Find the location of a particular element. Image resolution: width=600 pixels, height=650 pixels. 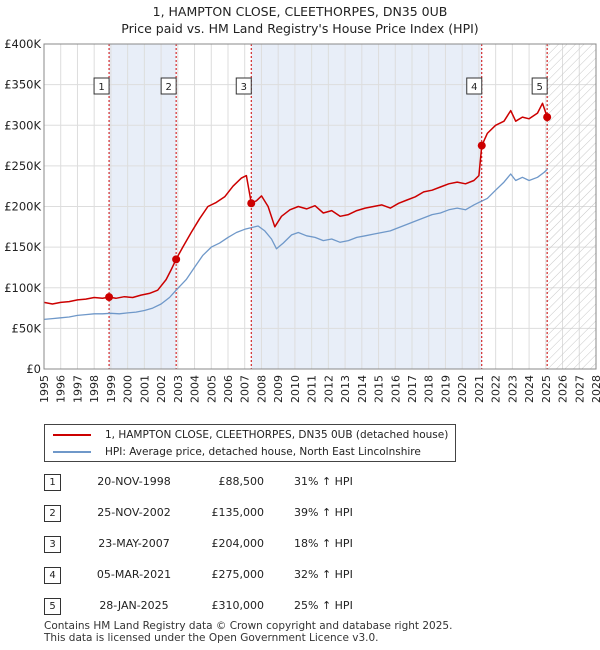

title-line-1: 1, HAMPTON CLOSE, CLEETHORPES, DN35 0UB is located at coordinates (300, 11).